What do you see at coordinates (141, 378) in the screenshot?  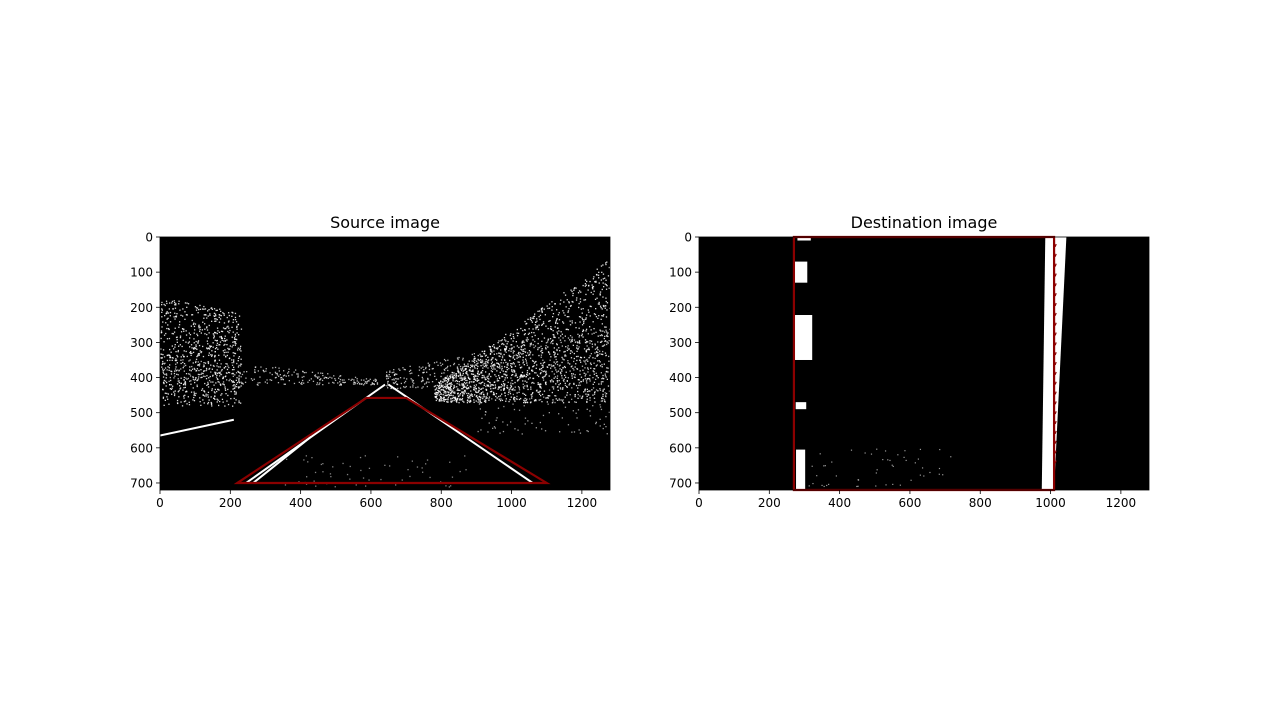 I see `y-tick-label: 400` at bounding box center [141, 378].